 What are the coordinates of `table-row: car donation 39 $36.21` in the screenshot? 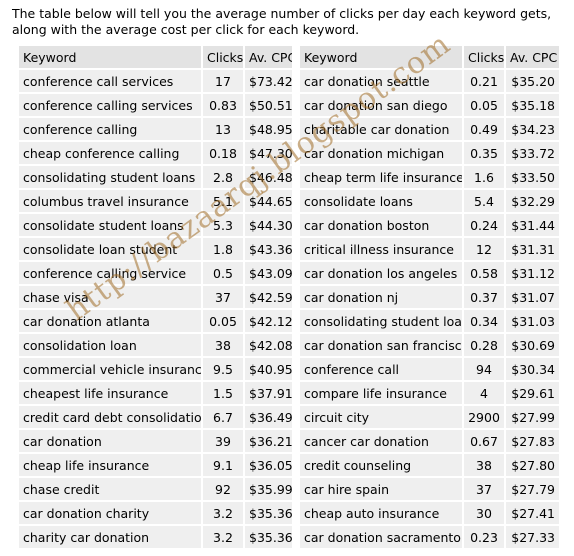 It's located at (155, 442).